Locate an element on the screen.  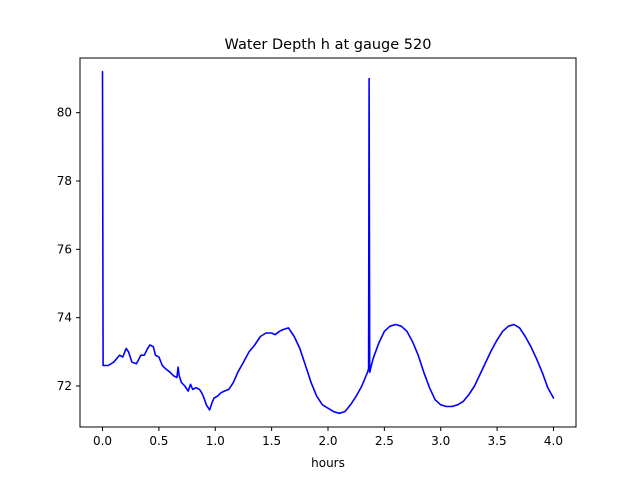
y-tick-label: 78 is located at coordinates (64, 181).